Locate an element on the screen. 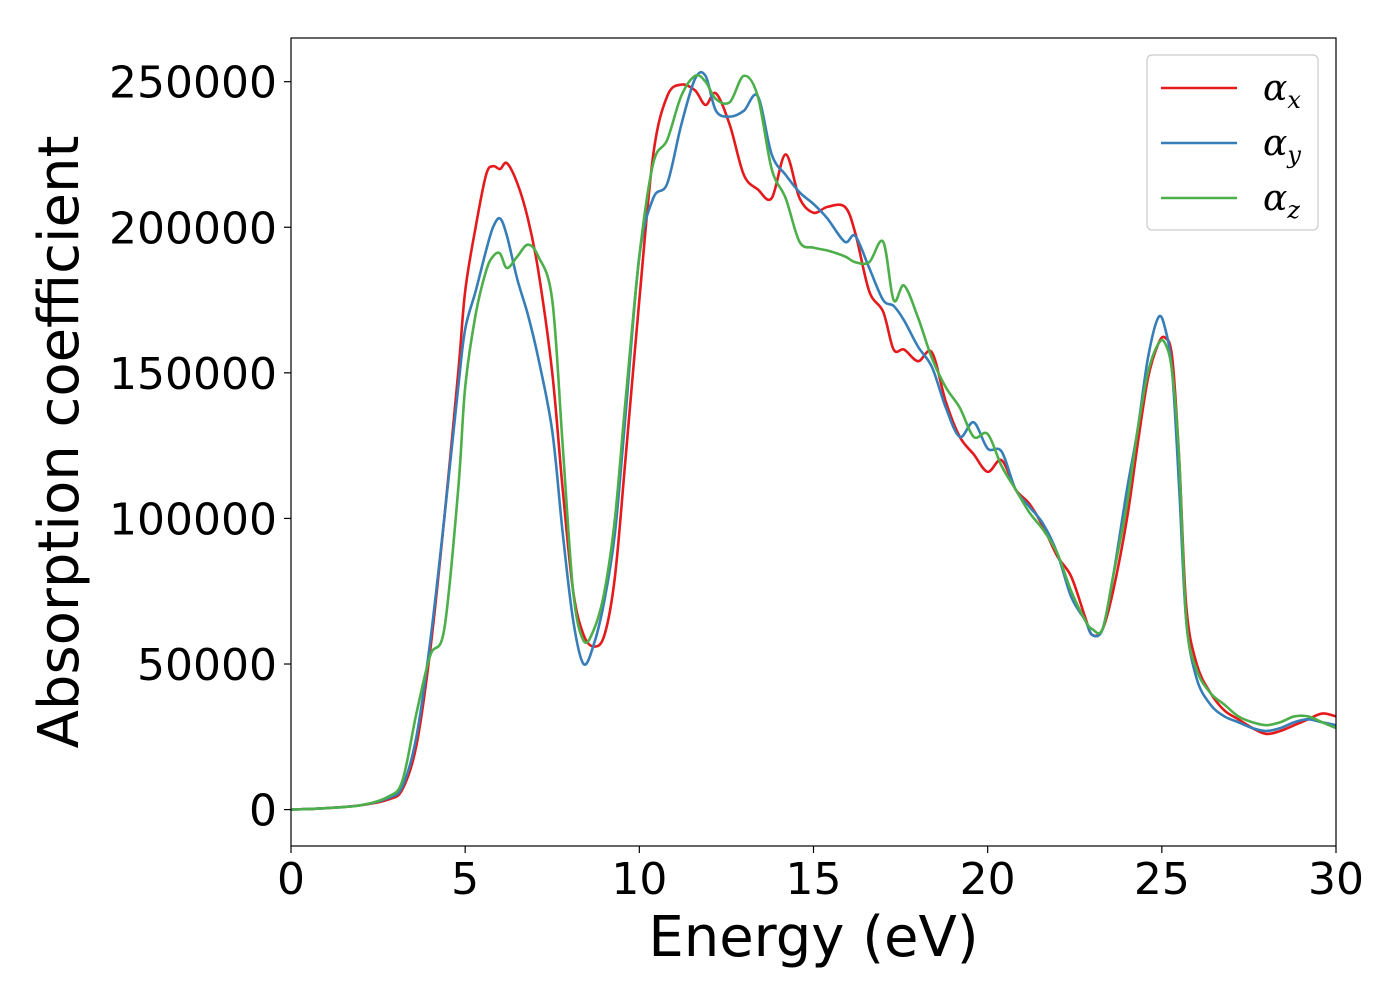 This screenshot has width=1400, height=1000. y-tick-label: 0 is located at coordinates (263, 811).